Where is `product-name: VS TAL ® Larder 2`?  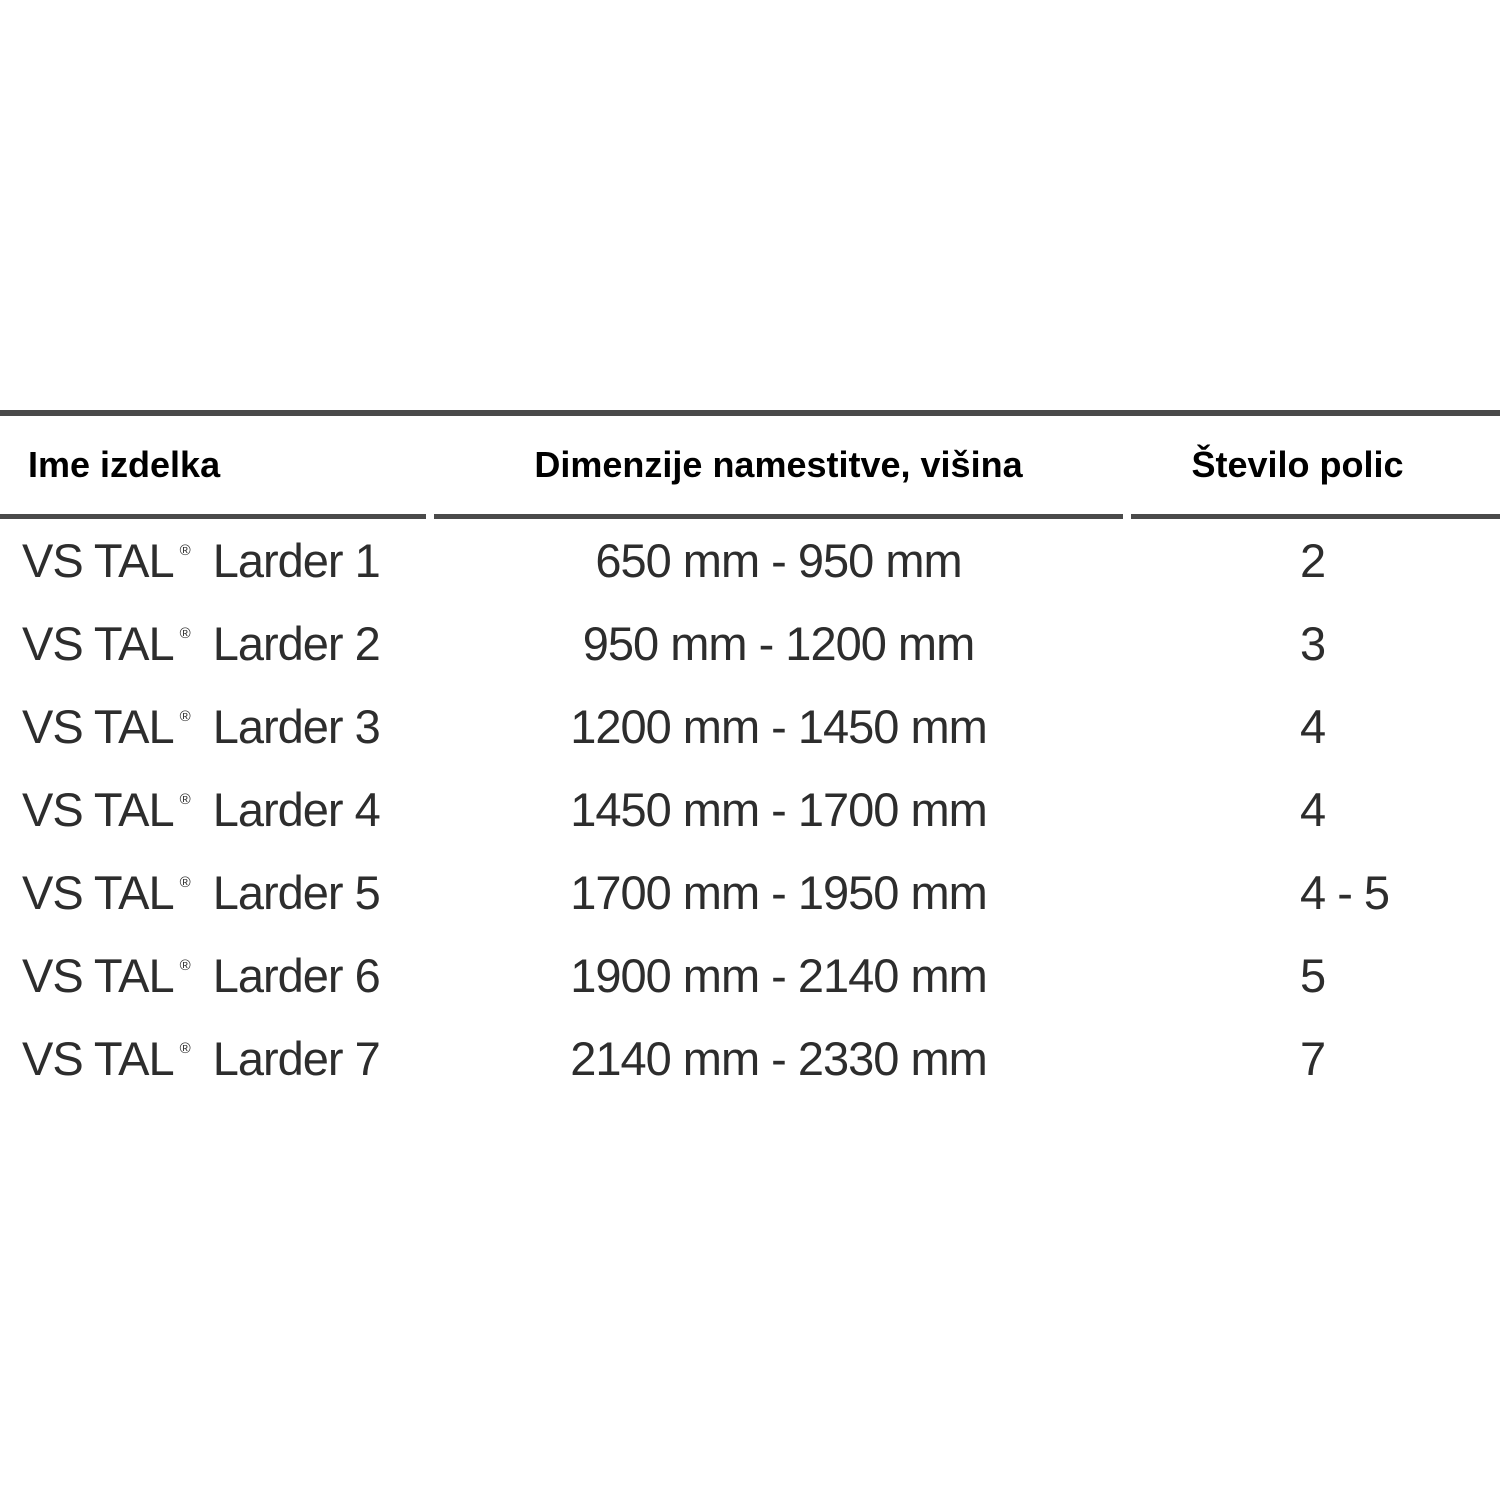
product-name: VS TAL ® Larder 2 is located at coordinates (215, 643).